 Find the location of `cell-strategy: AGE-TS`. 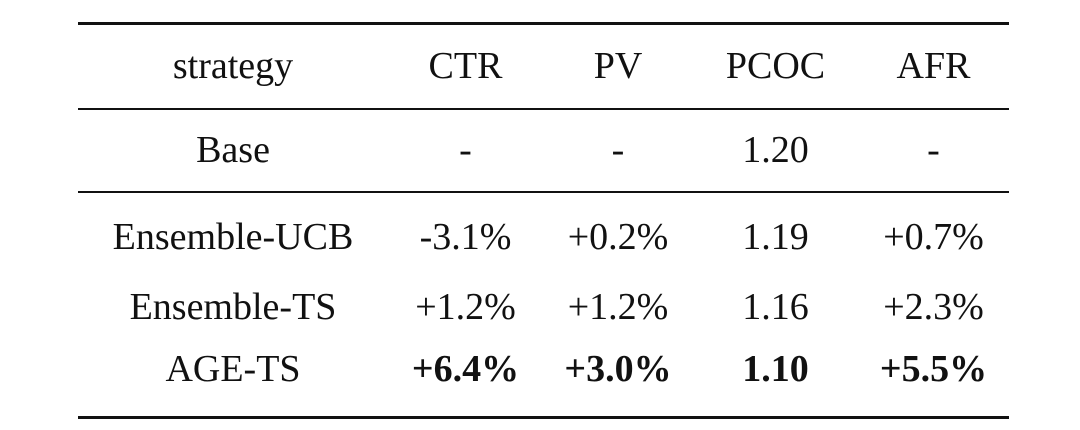

cell-strategy: AGE-TS is located at coordinates (233, 378).